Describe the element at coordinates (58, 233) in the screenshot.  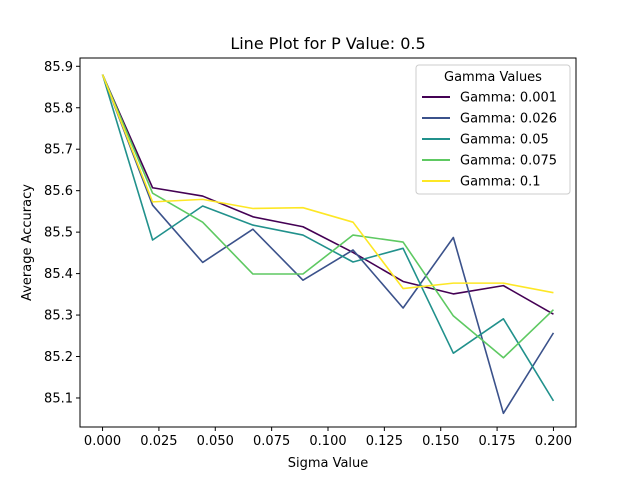
I see `y-tick-label: 85.5` at that location.